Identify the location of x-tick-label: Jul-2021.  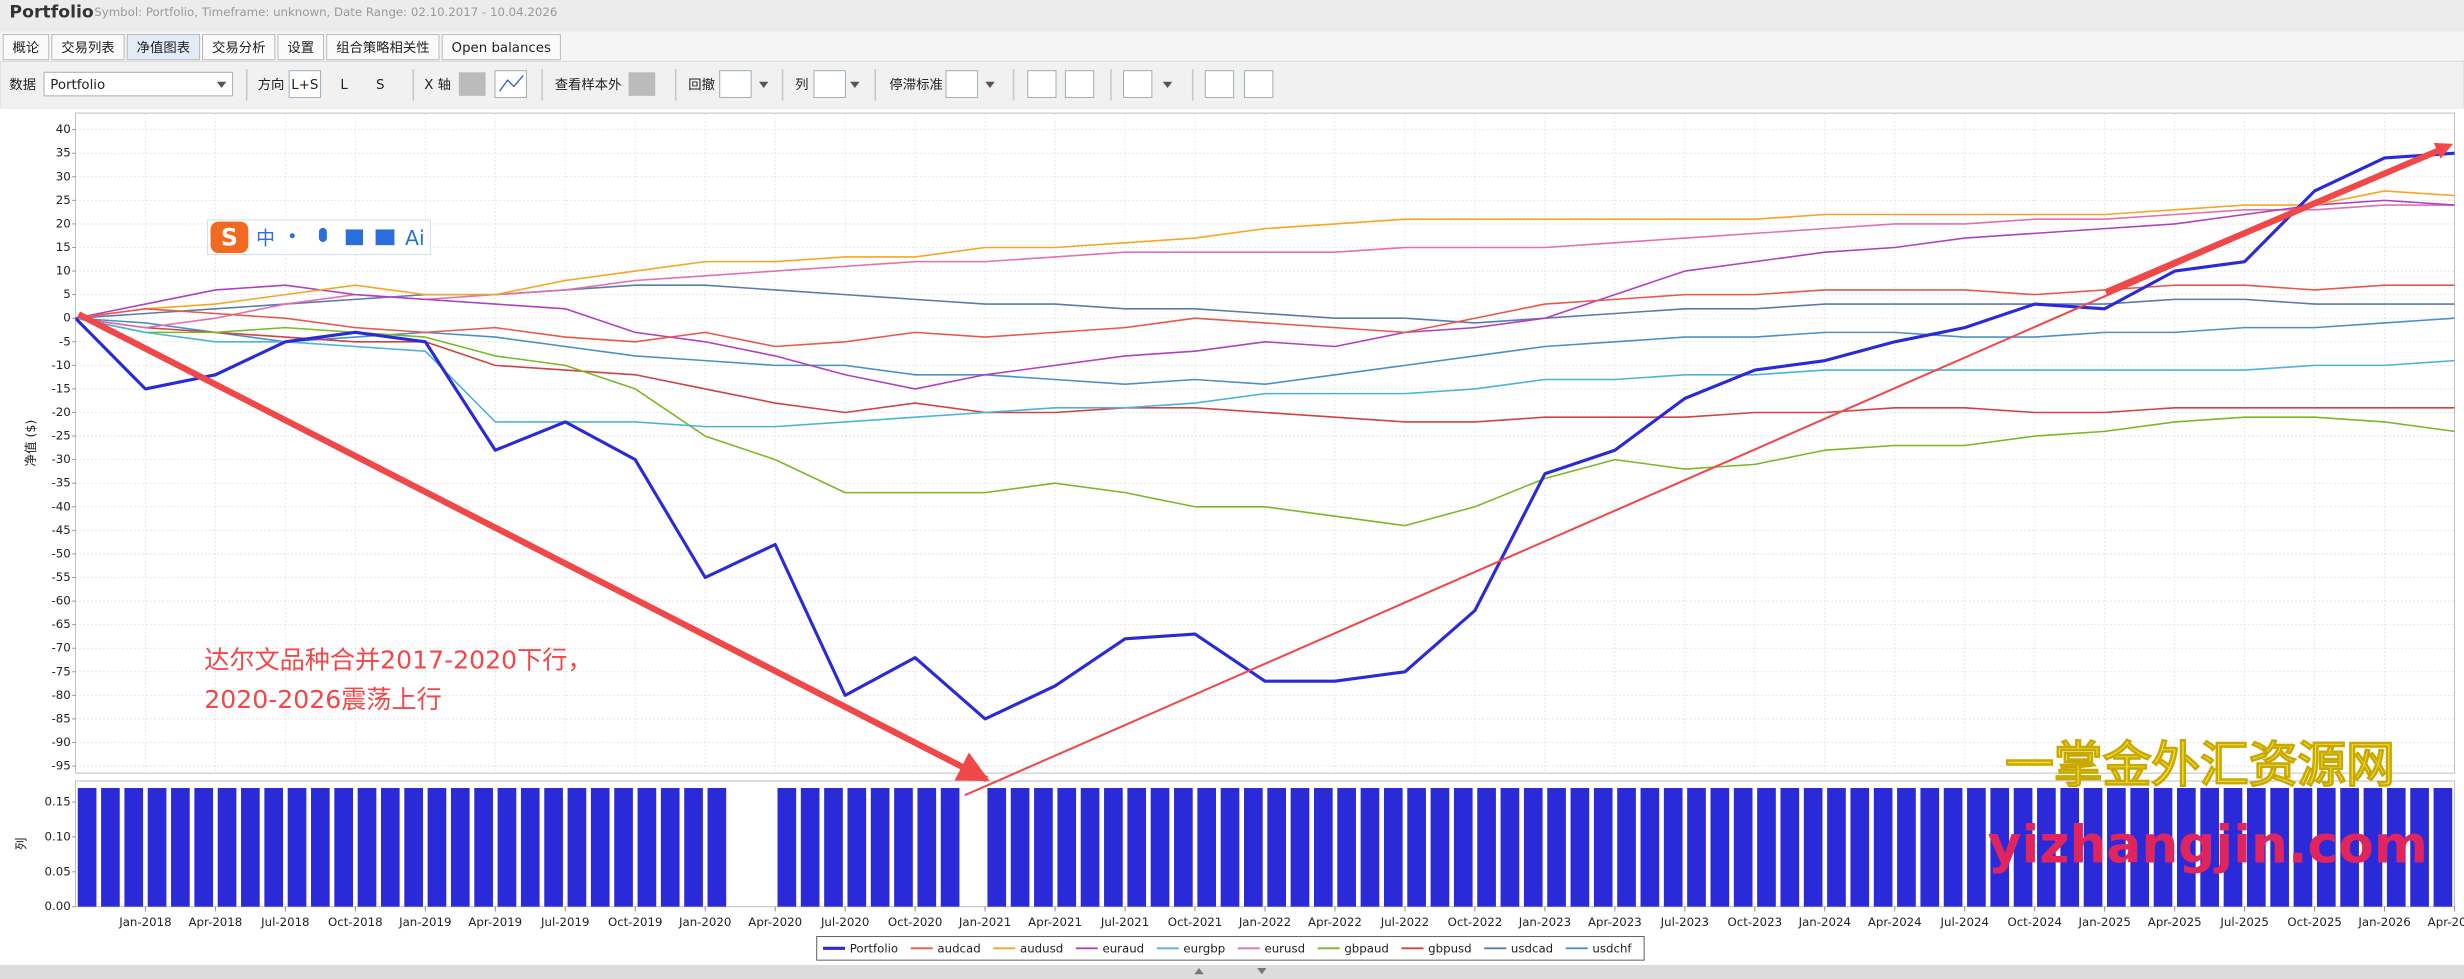
(1124, 922).